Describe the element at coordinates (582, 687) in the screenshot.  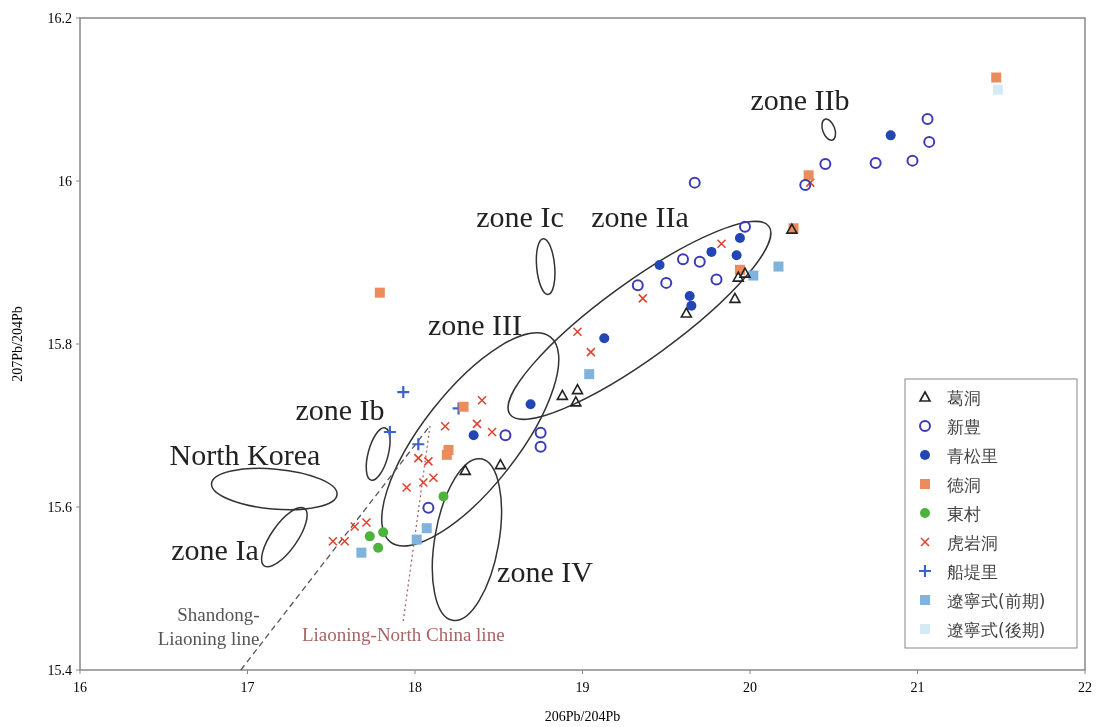
I see `x-tick-label: 19` at that location.